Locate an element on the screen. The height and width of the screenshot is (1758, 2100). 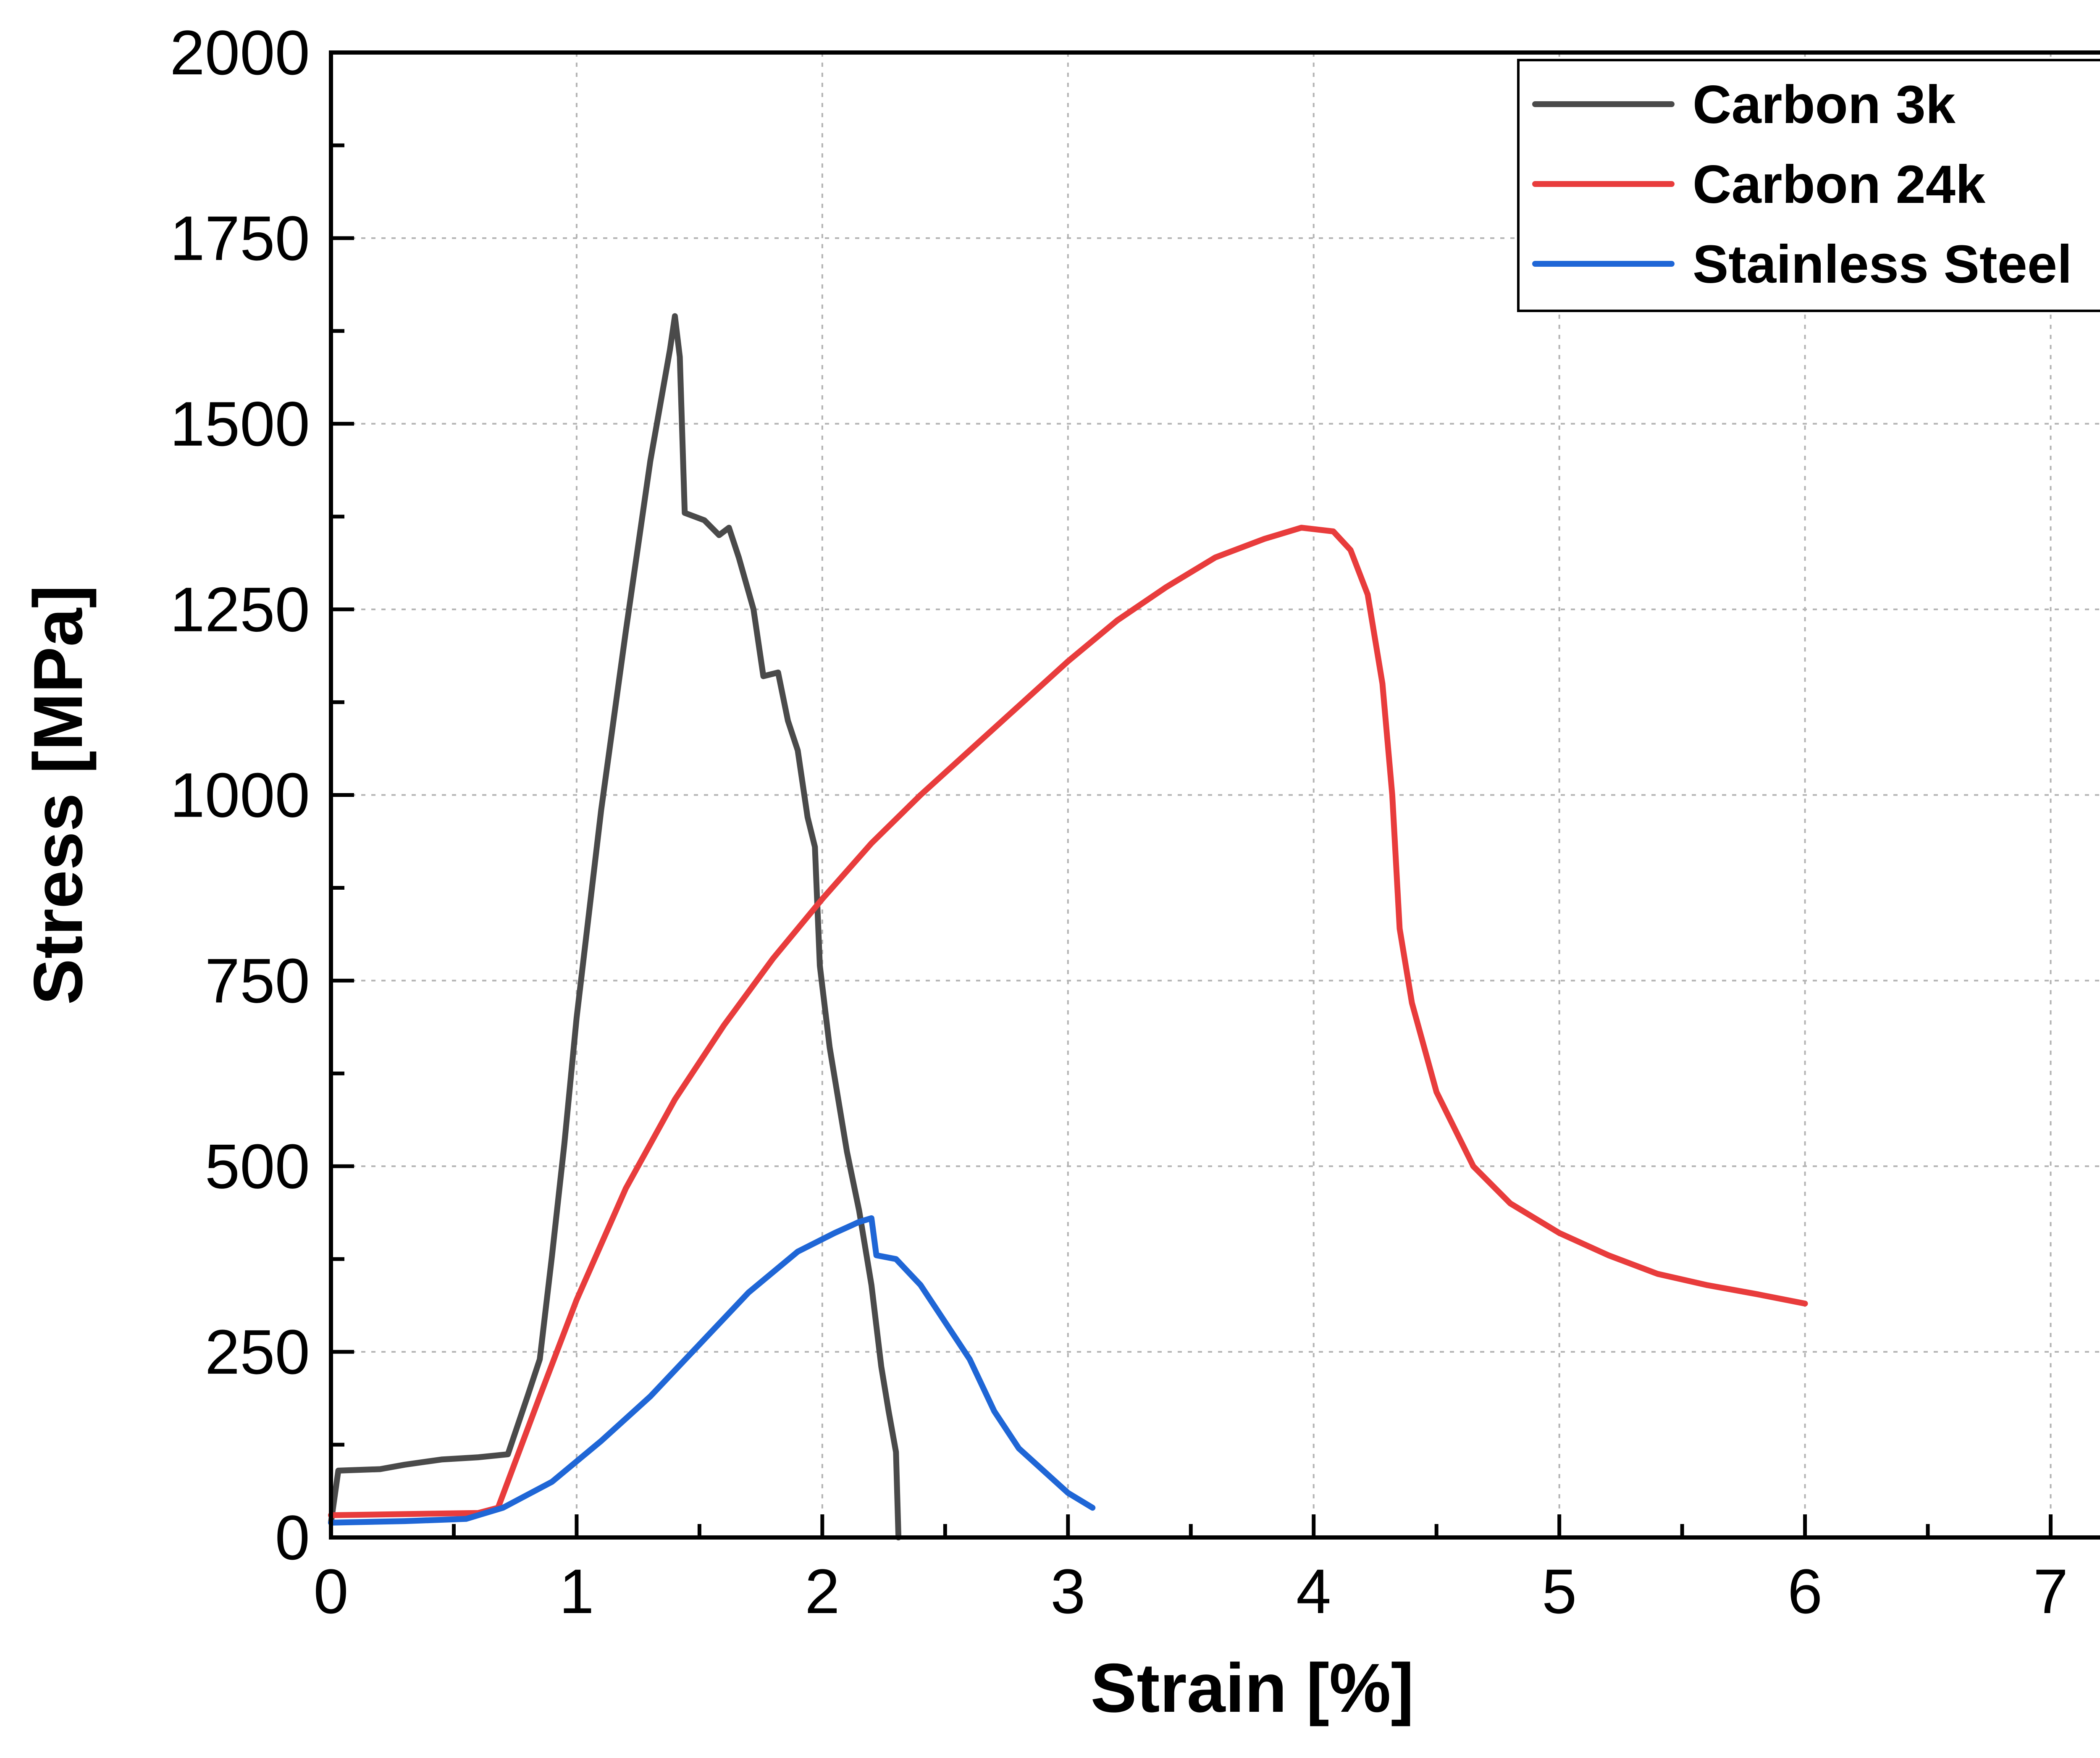
x-tick-label: 5 is located at coordinates (1559, 1591).